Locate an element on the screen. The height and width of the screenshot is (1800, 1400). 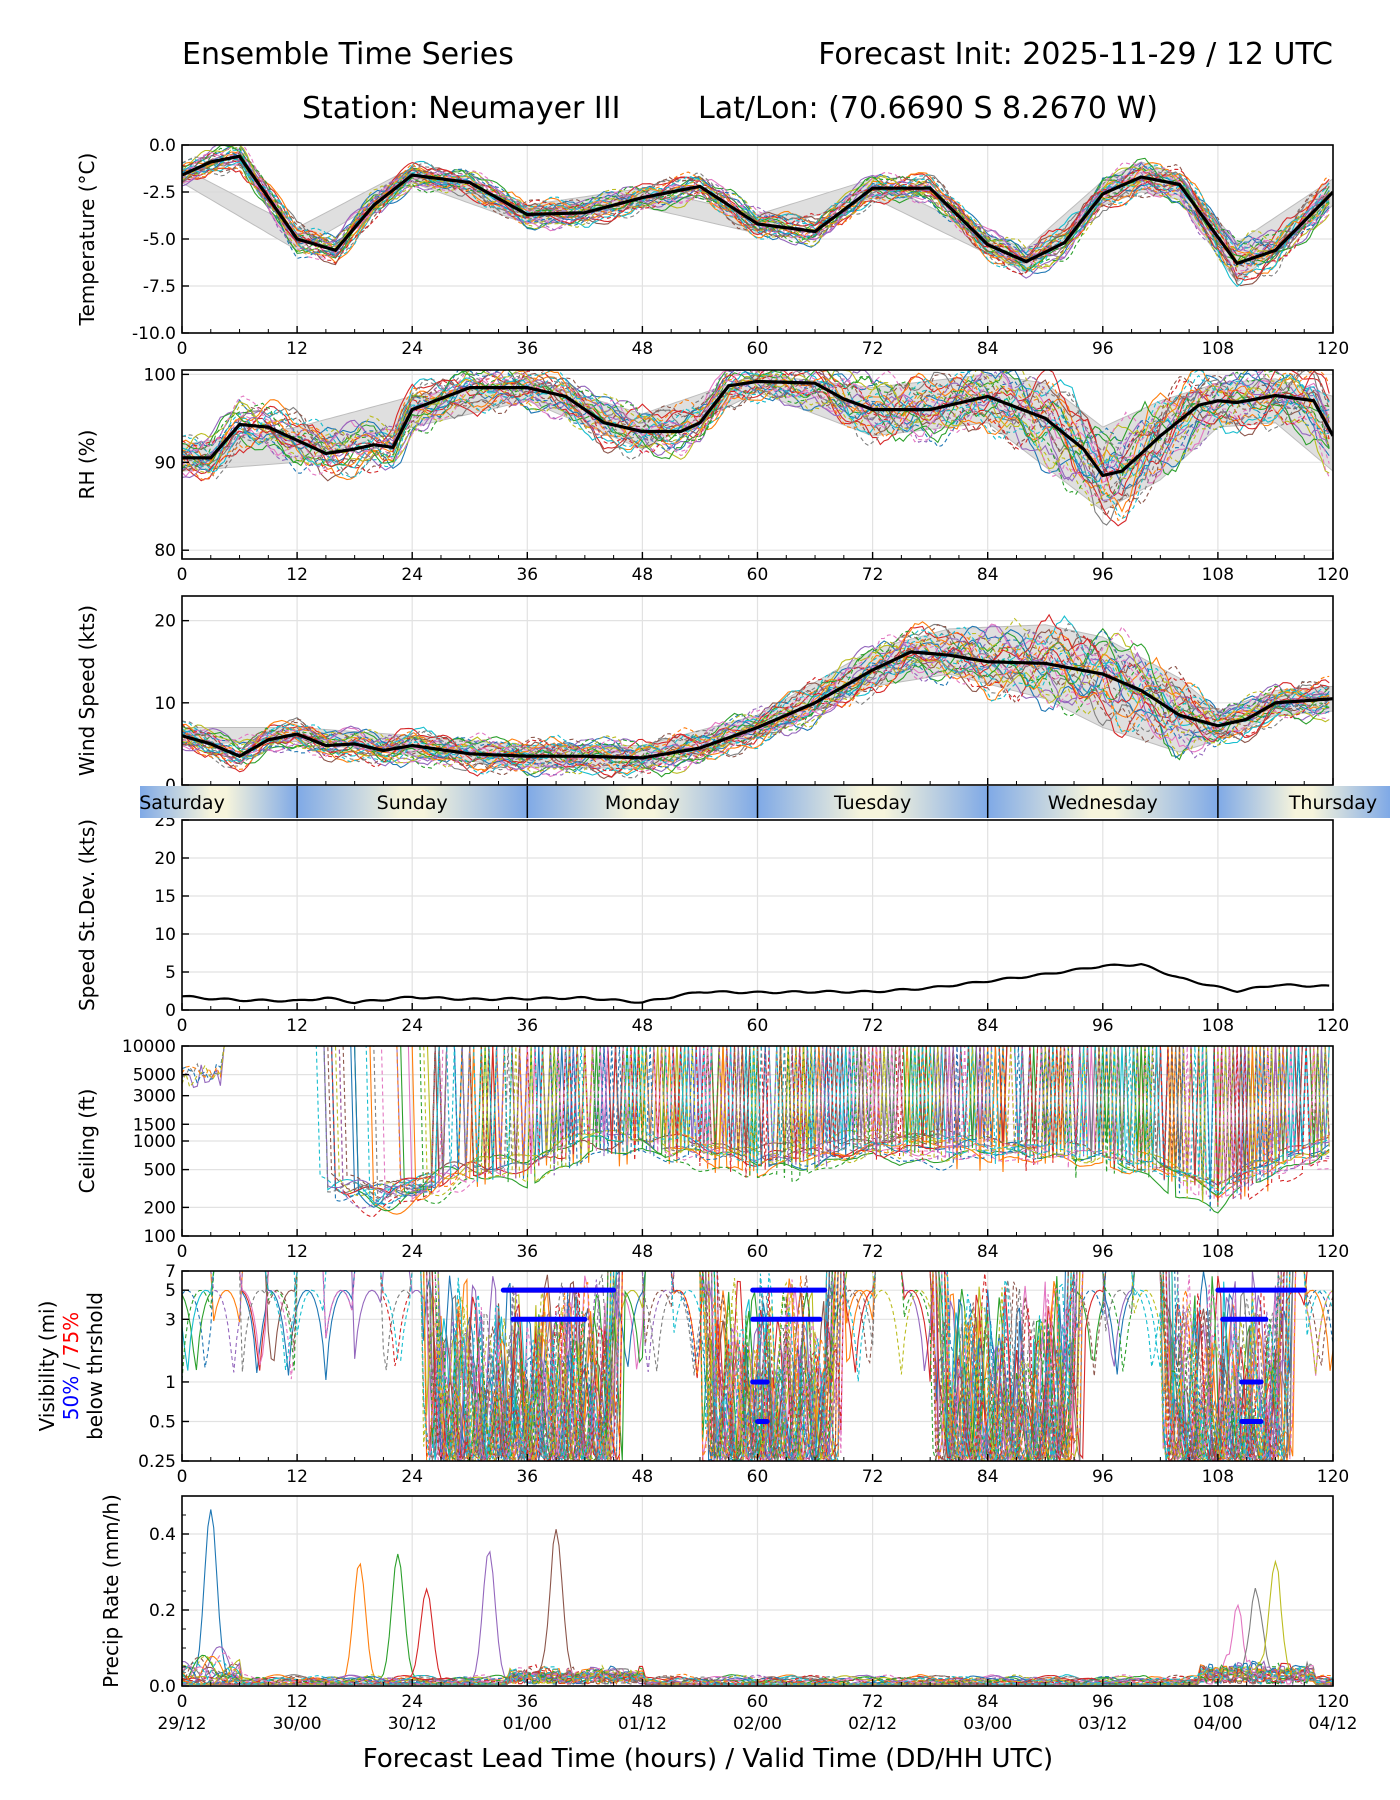
axes-panel-1: 0 12 24 36 48 60 72 84 96 108 120 80 90 100 is located at coordinates (747, 475).